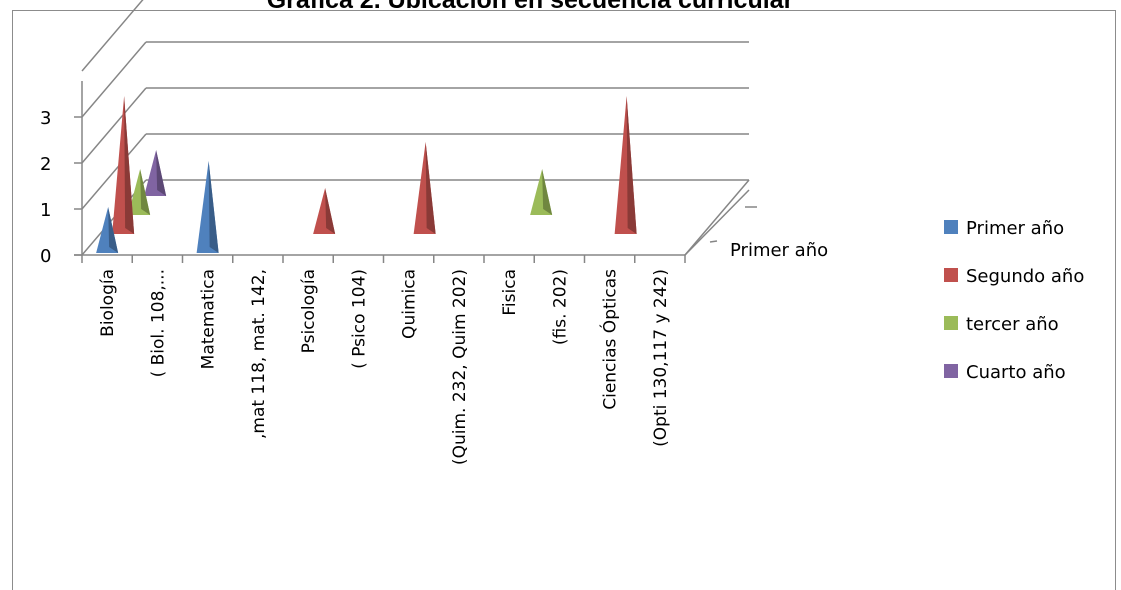 Image resolution: width=1121 pixels, height=590 pixels. Describe the element at coordinates (45, 256) in the screenshot. I see `y-tick-label: 0` at that location.